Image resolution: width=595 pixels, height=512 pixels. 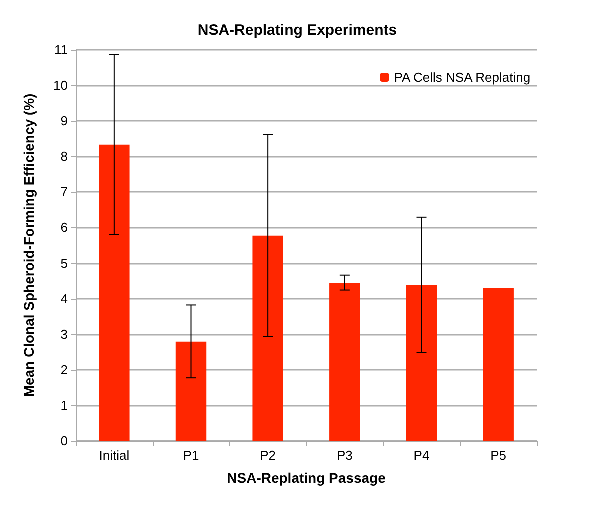 What do you see at coordinates (64, 121) in the screenshot?
I see `y-tick-label: 9` at bounding box center [64, 121].